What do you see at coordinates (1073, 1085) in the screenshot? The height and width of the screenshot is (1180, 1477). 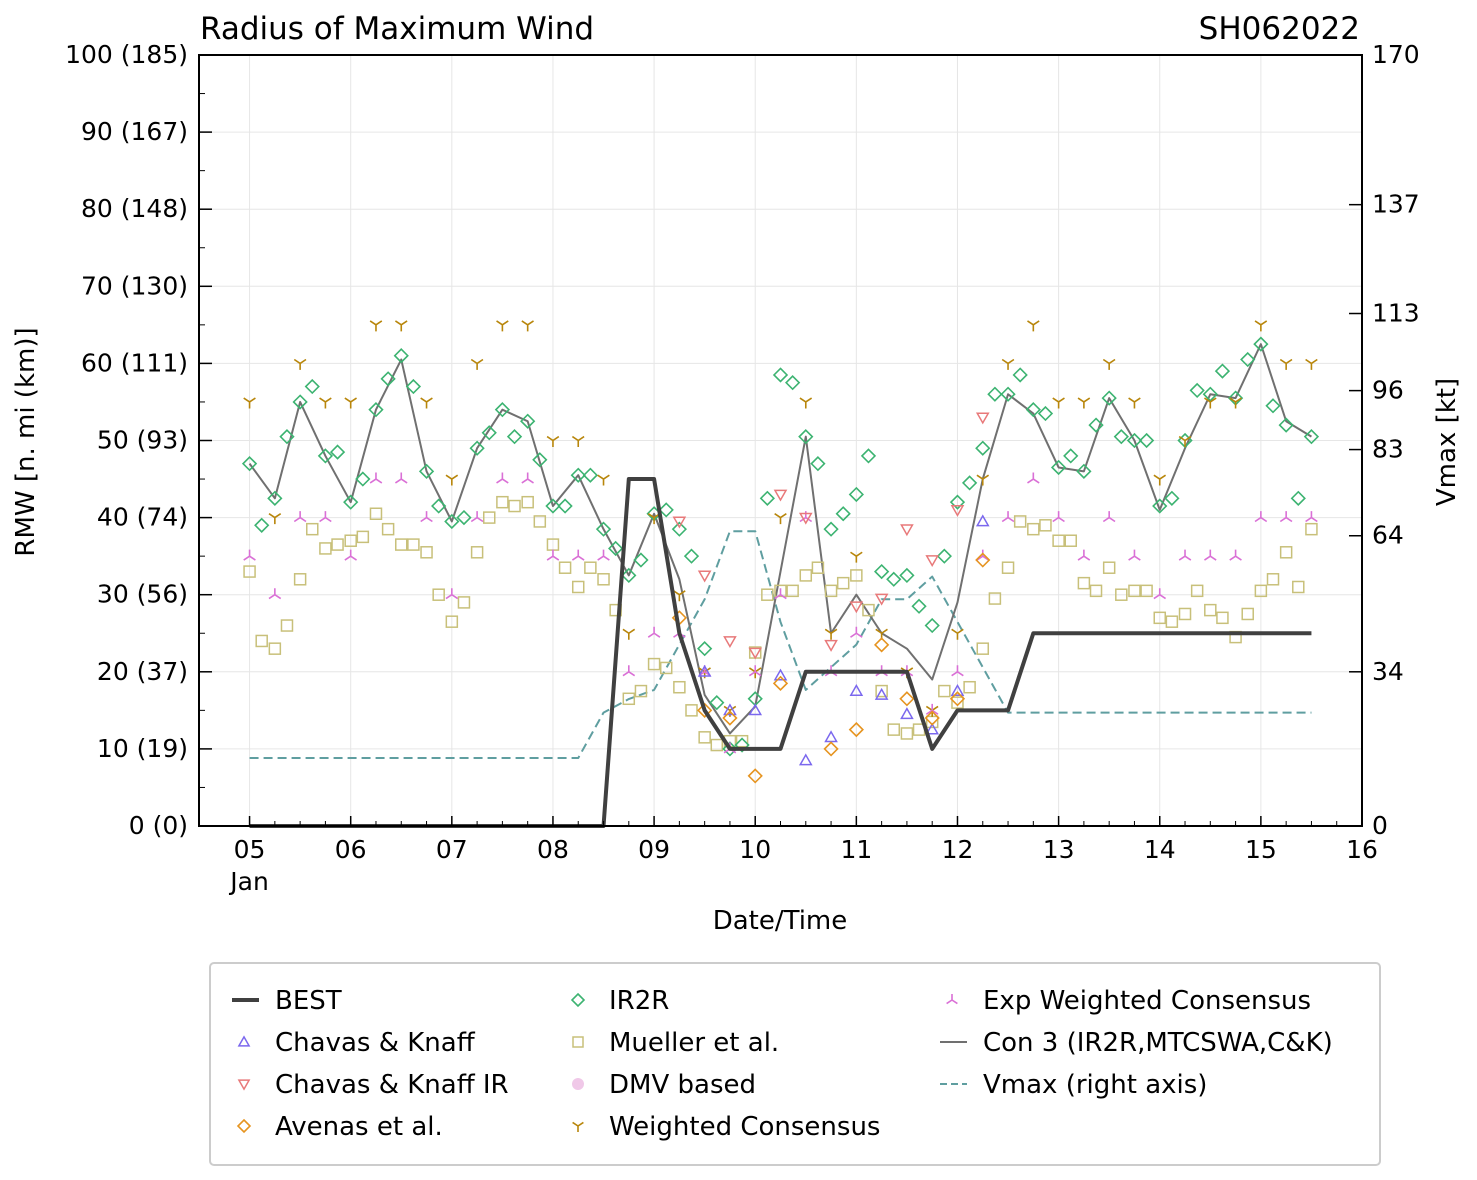 I see `legend-item: Vmax (right axis)` at bounding box center [1073, 1085].